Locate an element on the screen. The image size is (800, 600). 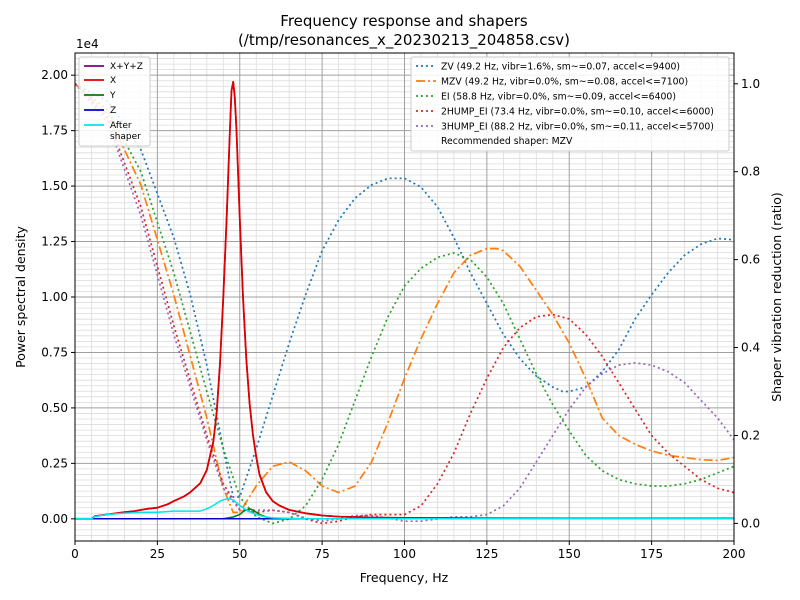
psd-legend-label-line: shaper is located at coordinates (125, 137).